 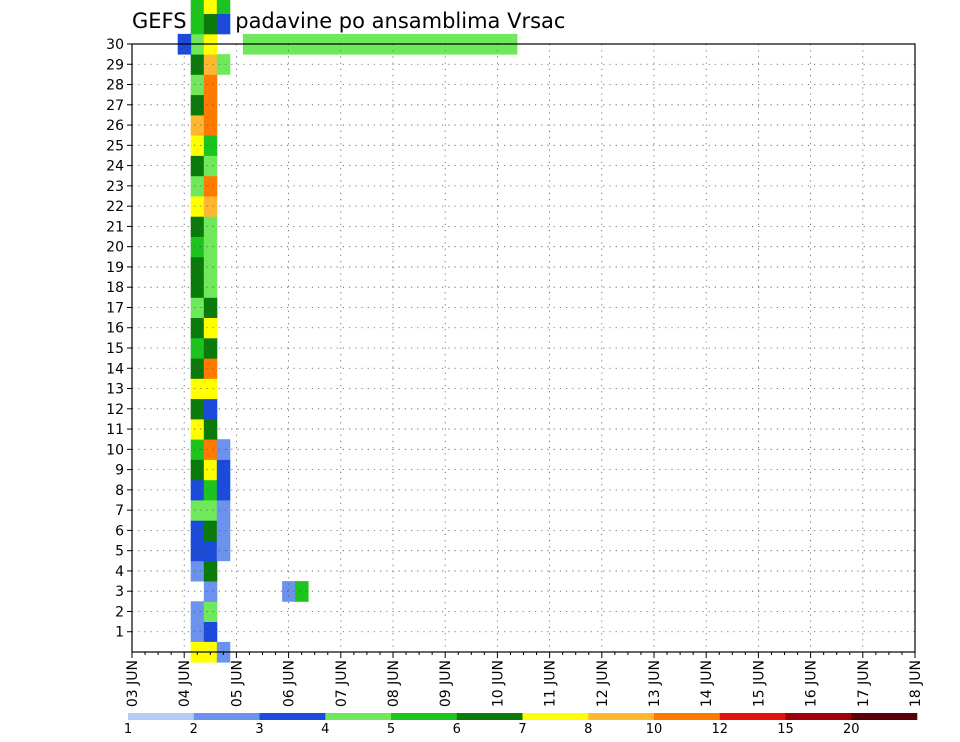 What do you see at coordinates (115, 146) in the screenshot?
I see `y-tick-label: 25` at bounding box center [115, 146].